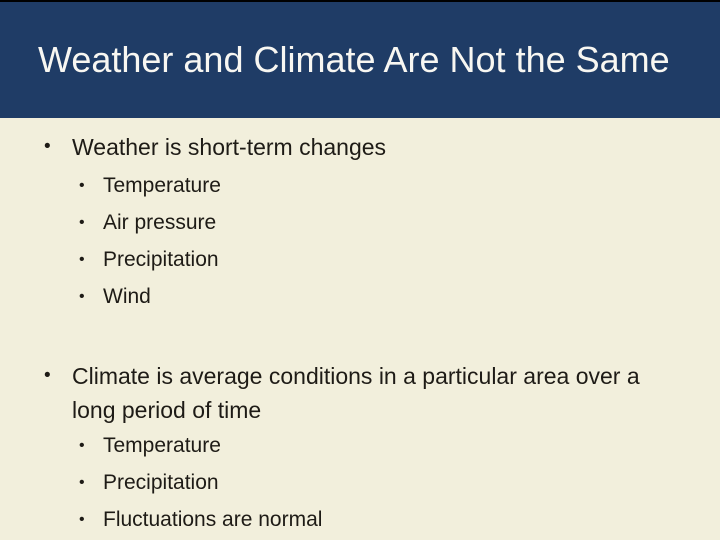 This screenshot has height=540, width=720. What do you see at coordinates (229, 147) in the screenshot?
I see `bullet-text: Weather is short-term changes` at bounding box center [229, 147].